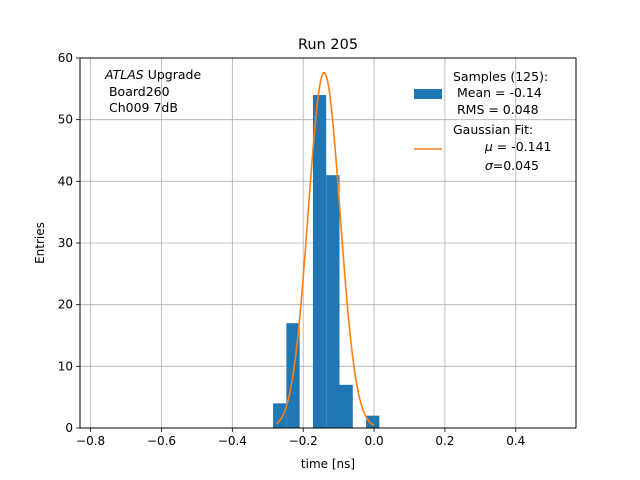  I want to click on legend-fit-sigma-symbol: σ, so click(489, 165).